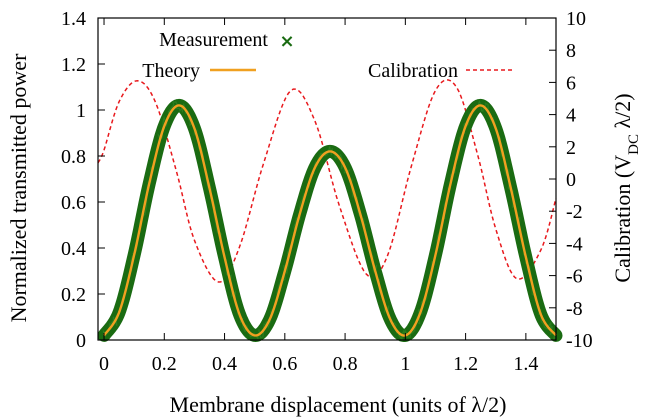 The image size is (648, 420). Describe the element at coordinates (284, 364) in the screenshot. I see `x-tick-label: 0.6` at that location.